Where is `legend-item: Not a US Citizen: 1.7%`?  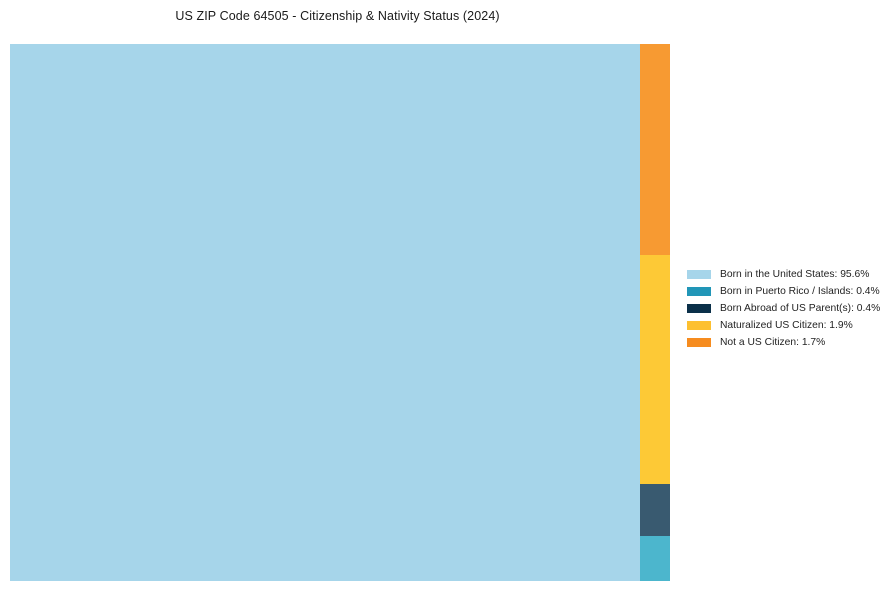 legend-item: Not a US Citizen: 1.7% is located at coordinates (784, 342).